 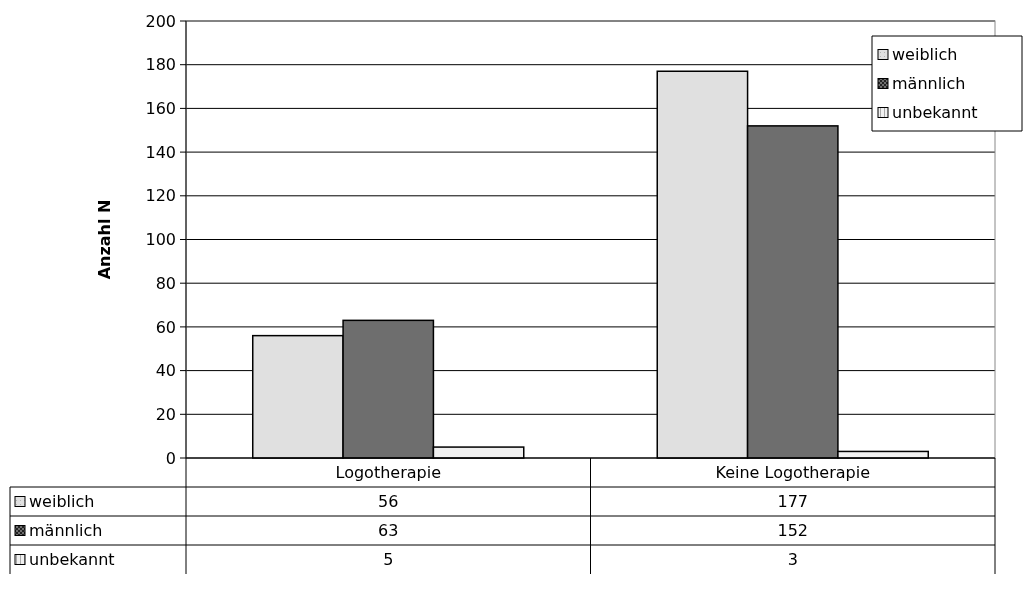 I want to click on y-tick-label: 80, so click(x=165, y=283).